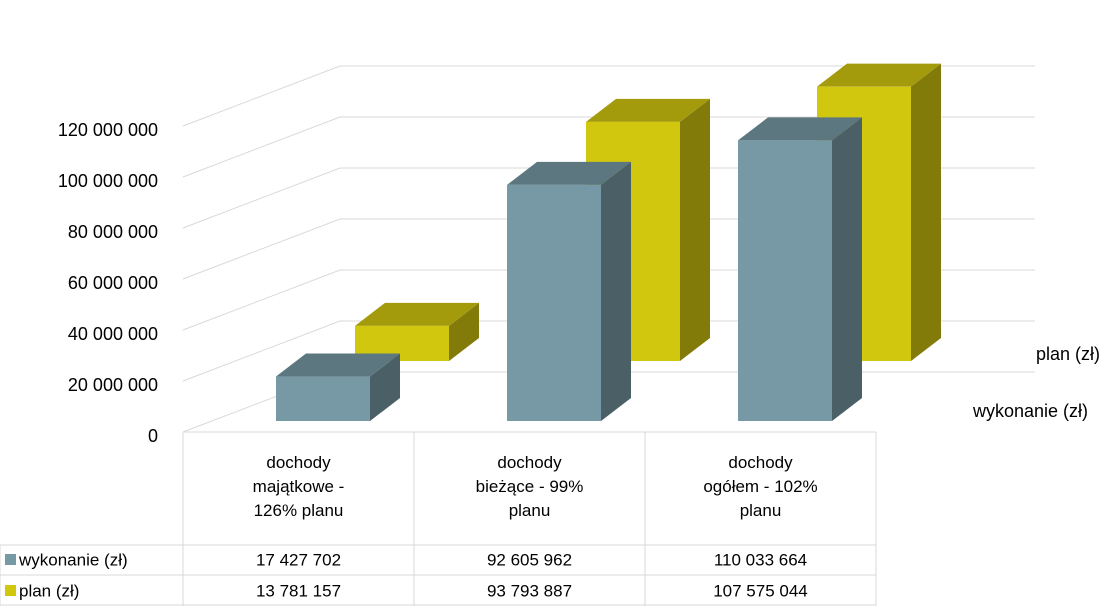 This screenshot has width=1104, height=606. I want to click on table-value: 13 781 157, so click(298, 590).